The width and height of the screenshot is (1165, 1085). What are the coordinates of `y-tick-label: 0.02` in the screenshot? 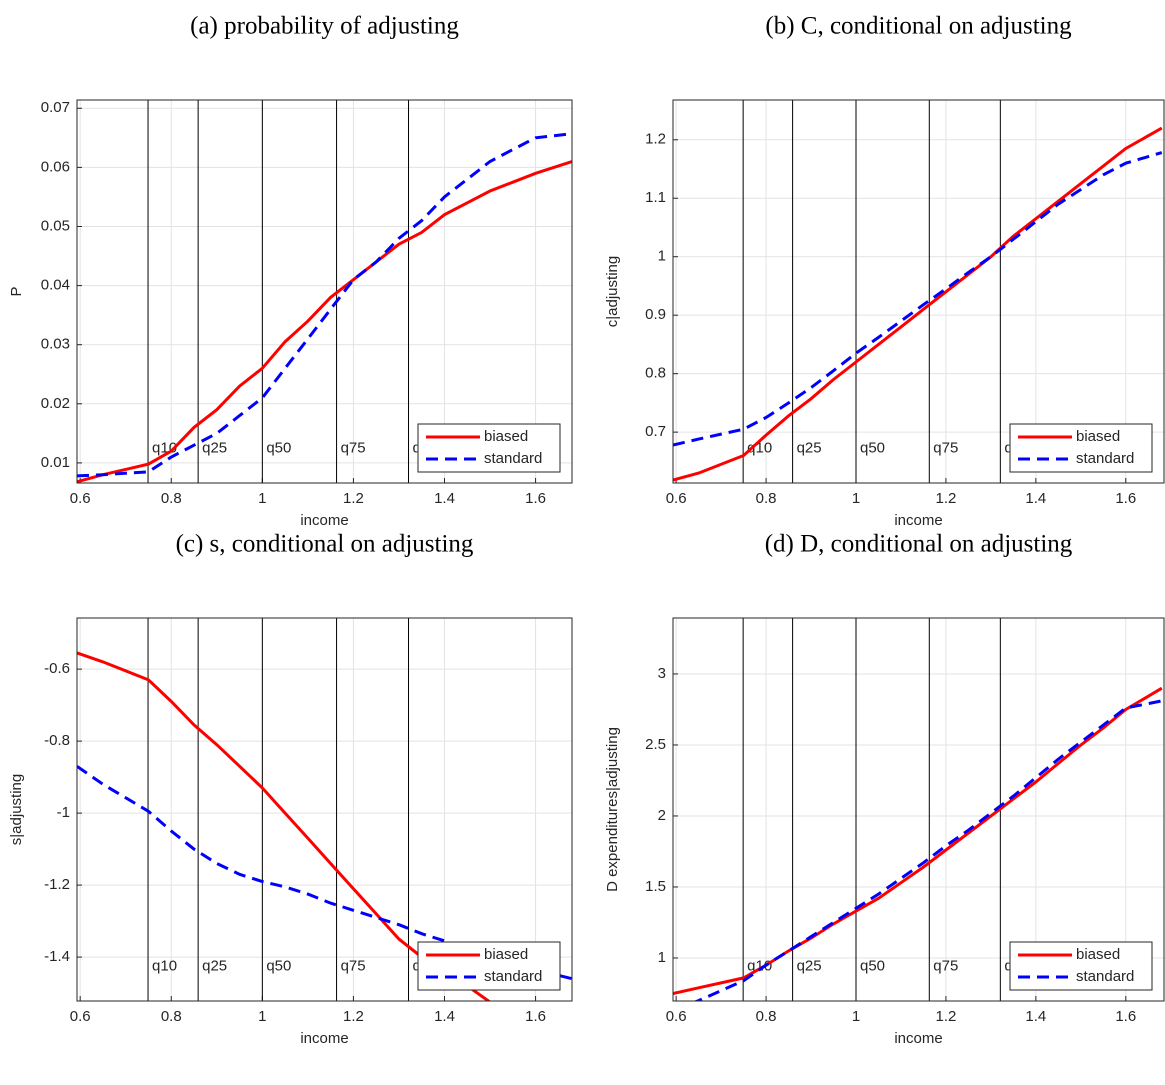 It's located at (55, 403).